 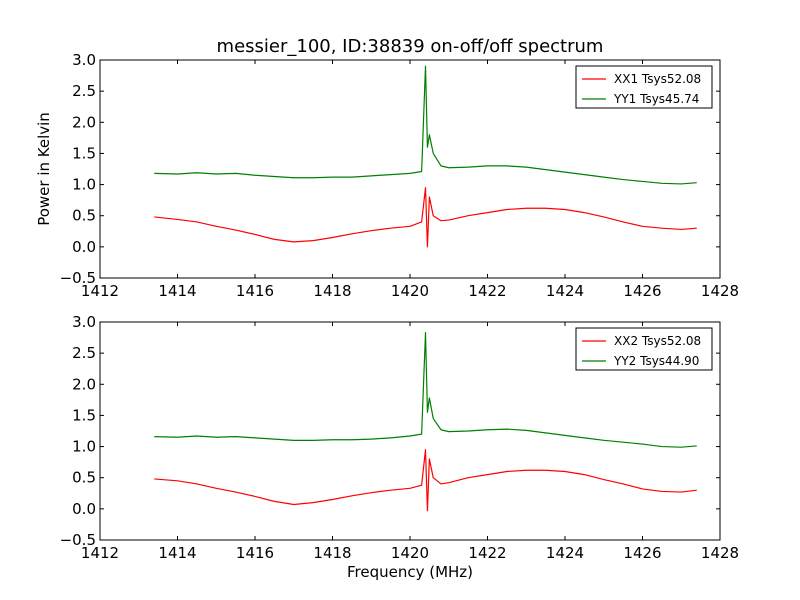 What do you see at coordinates (657, 341) in the screenshot?
I see `legend-label: XX2 Tsys52.08` at bounding box center [657, 341].